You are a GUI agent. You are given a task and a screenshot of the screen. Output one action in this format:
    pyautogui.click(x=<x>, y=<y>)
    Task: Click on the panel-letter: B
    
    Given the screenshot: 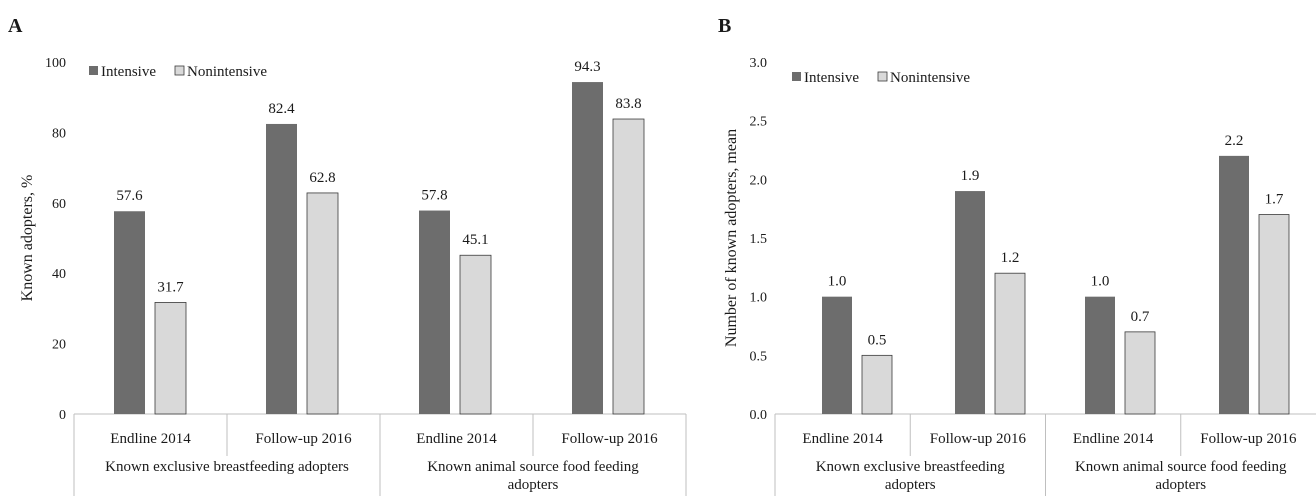 What is the action you would take?
    pyautogui.click(x=724, y=26)
    